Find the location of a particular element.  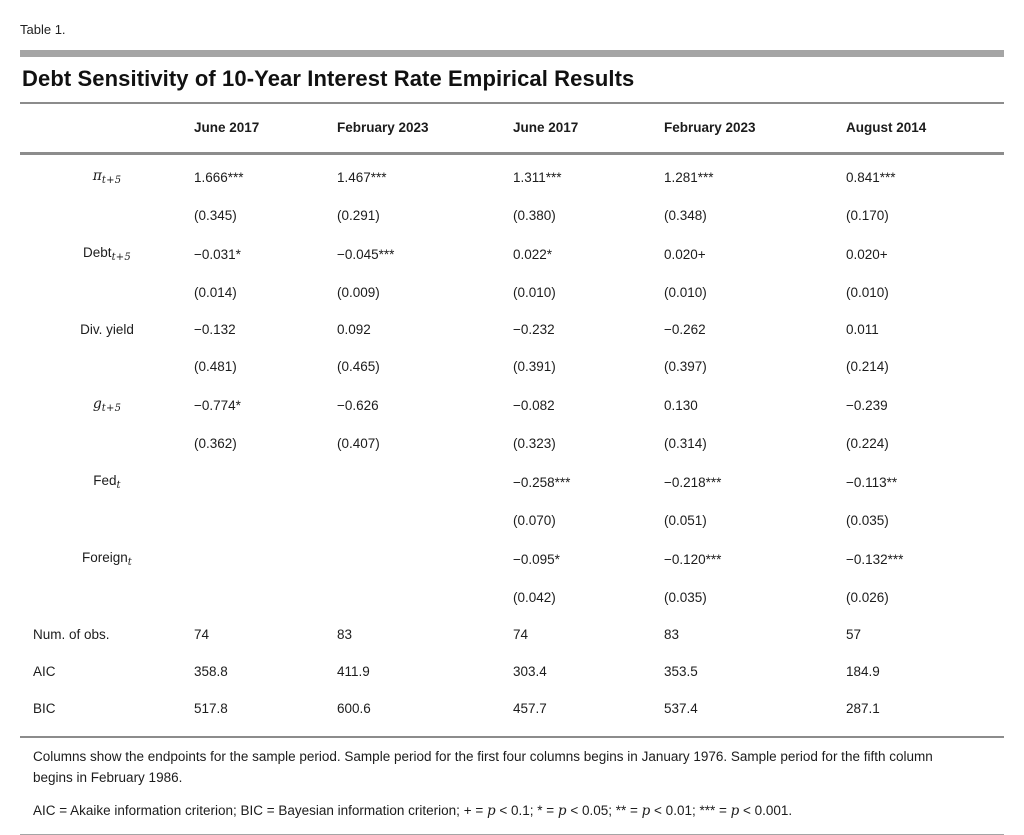

cell-value: (0.348) is located at coordinates (685, 215).